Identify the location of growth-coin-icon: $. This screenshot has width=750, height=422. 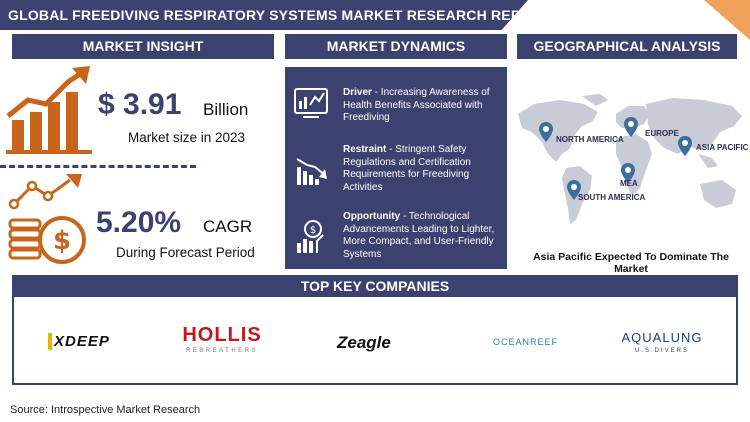
(310, 236).